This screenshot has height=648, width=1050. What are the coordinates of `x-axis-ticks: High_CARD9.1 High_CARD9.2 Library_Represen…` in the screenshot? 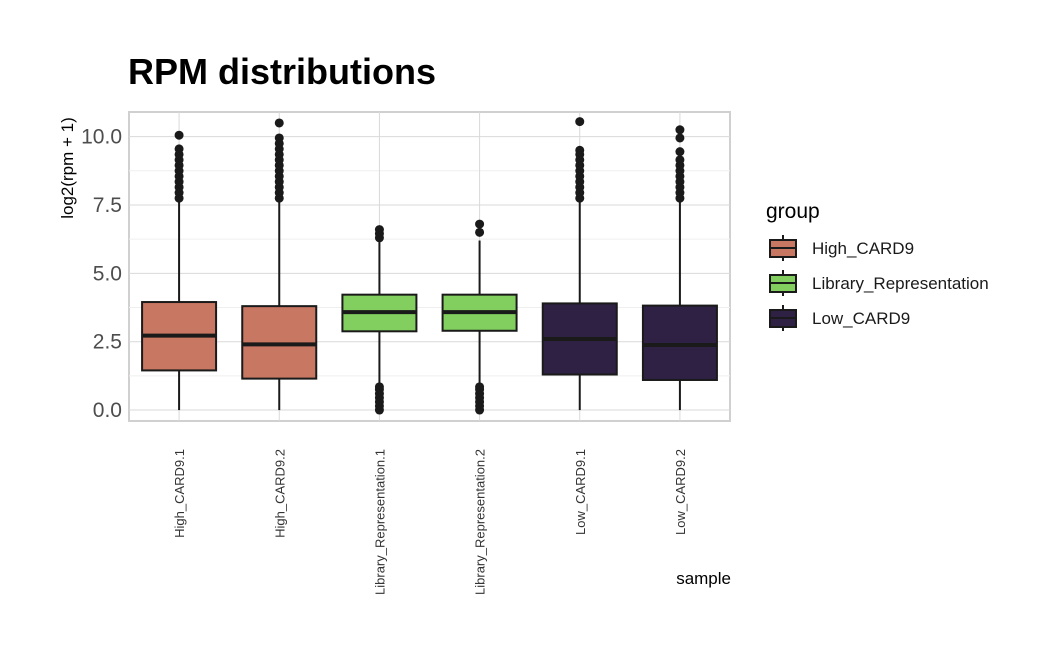 It's located at (430, 522).